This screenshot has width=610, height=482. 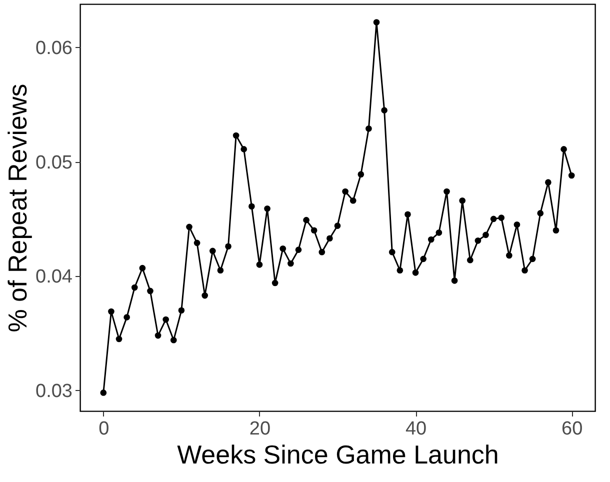 What do you see at coordinates (54, 277) in the screenshot?
I see `y-tick-label: 0.04` at bounding box center [54, 277].